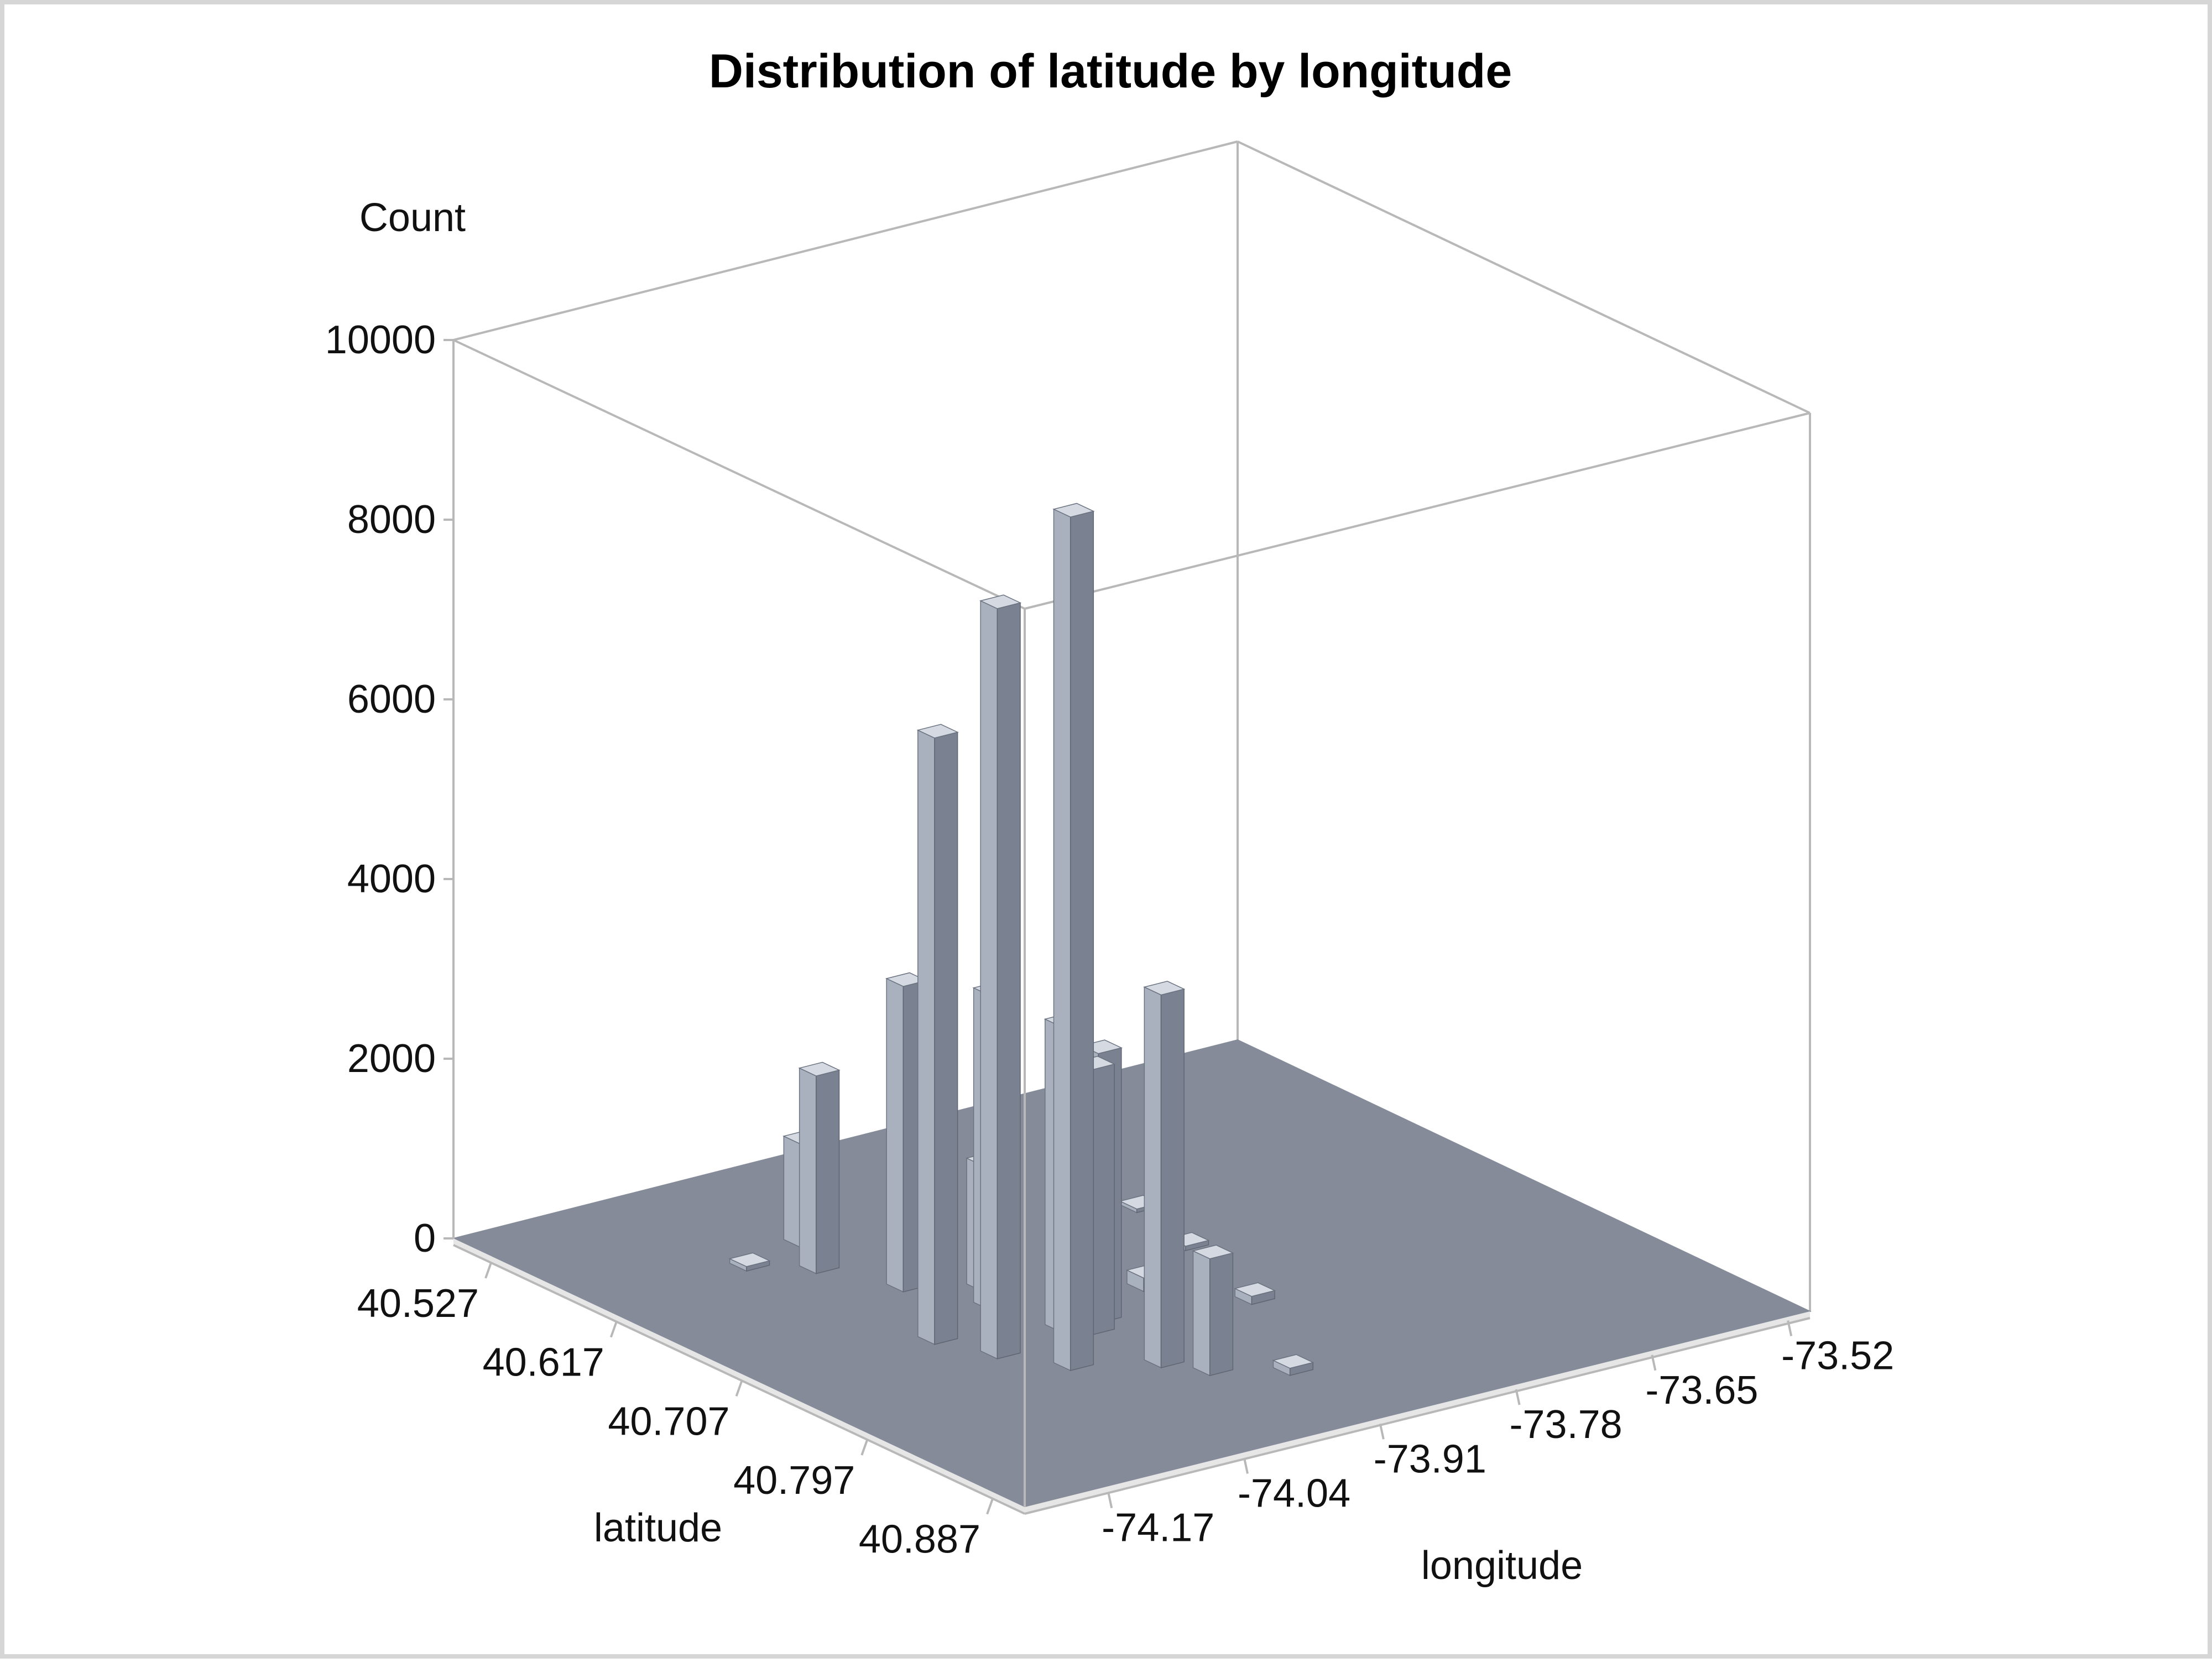 This screenshot has height=1663, width=2212. What do you see at coordinates (392, 879) in the screenshot?
I see `z-tick-label: 4000` at bounding box center [392, 879].